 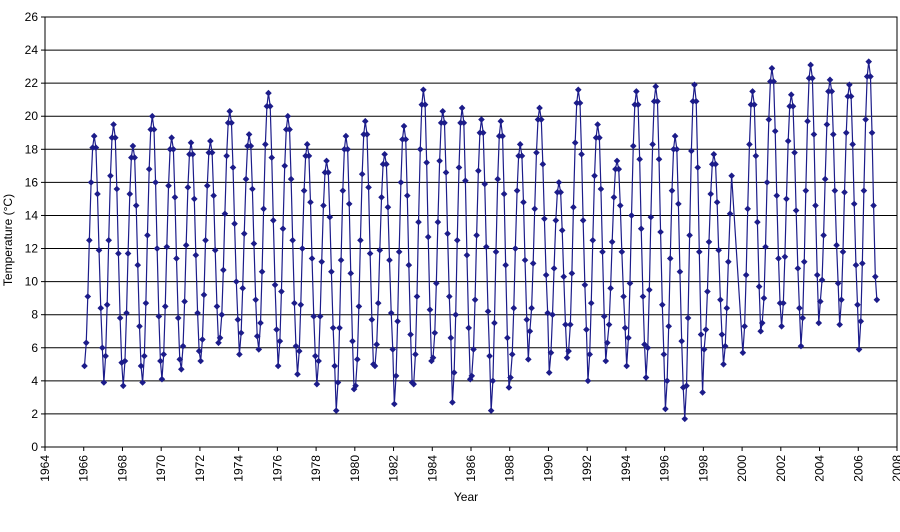 I want to click on x-tick-label: 1972, so click(x=200, y=468).